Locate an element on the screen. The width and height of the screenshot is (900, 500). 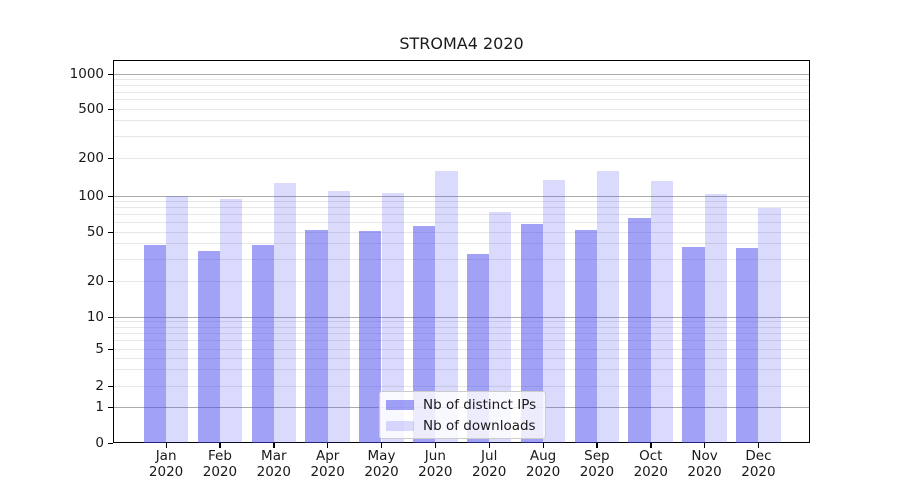
x-tick-label: Apr 2020 is located at coordinates (327, 464).